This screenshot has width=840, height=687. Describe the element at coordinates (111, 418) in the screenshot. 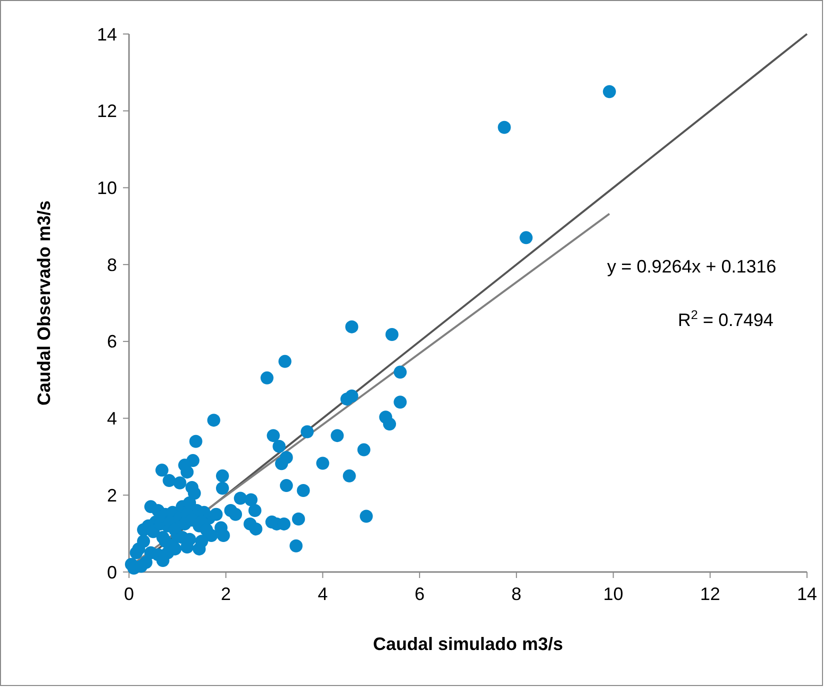

I see `y-tick-label: 4` at that location.